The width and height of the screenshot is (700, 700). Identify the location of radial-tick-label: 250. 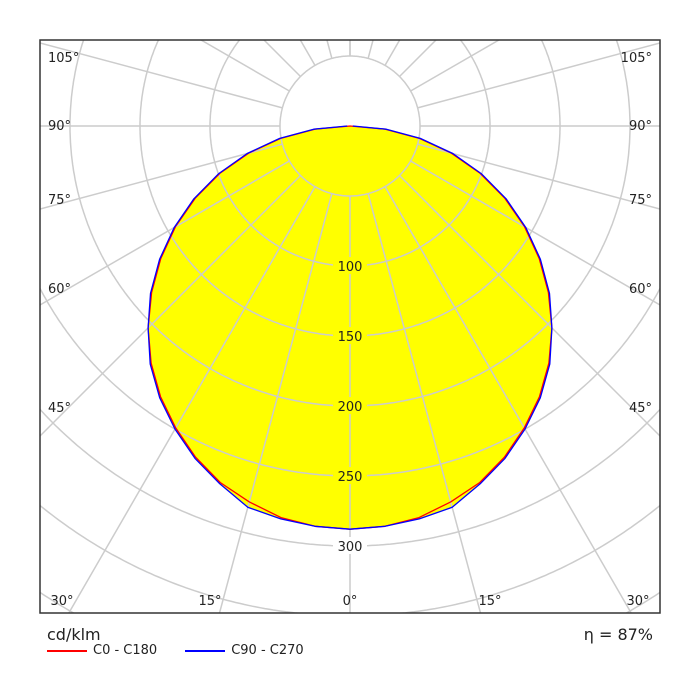
(350, 477).